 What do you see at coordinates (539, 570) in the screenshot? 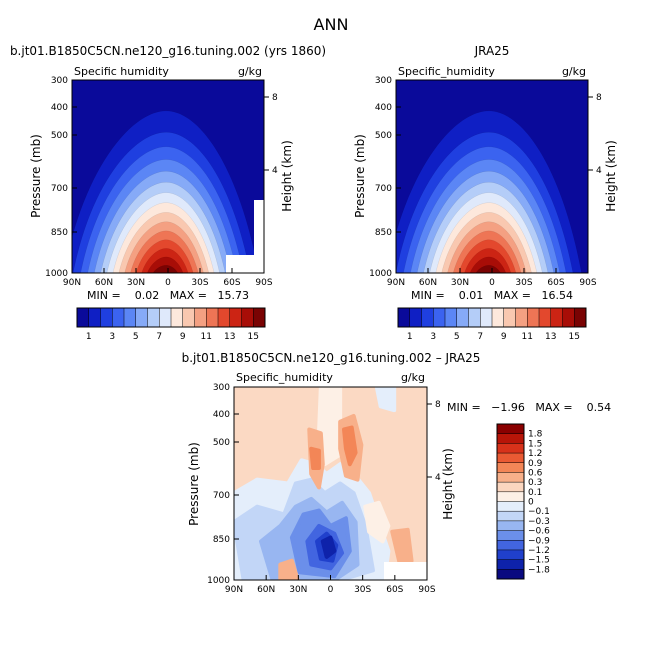
I see `colorbar-label: −1.8` at bounding box center [539, 570].